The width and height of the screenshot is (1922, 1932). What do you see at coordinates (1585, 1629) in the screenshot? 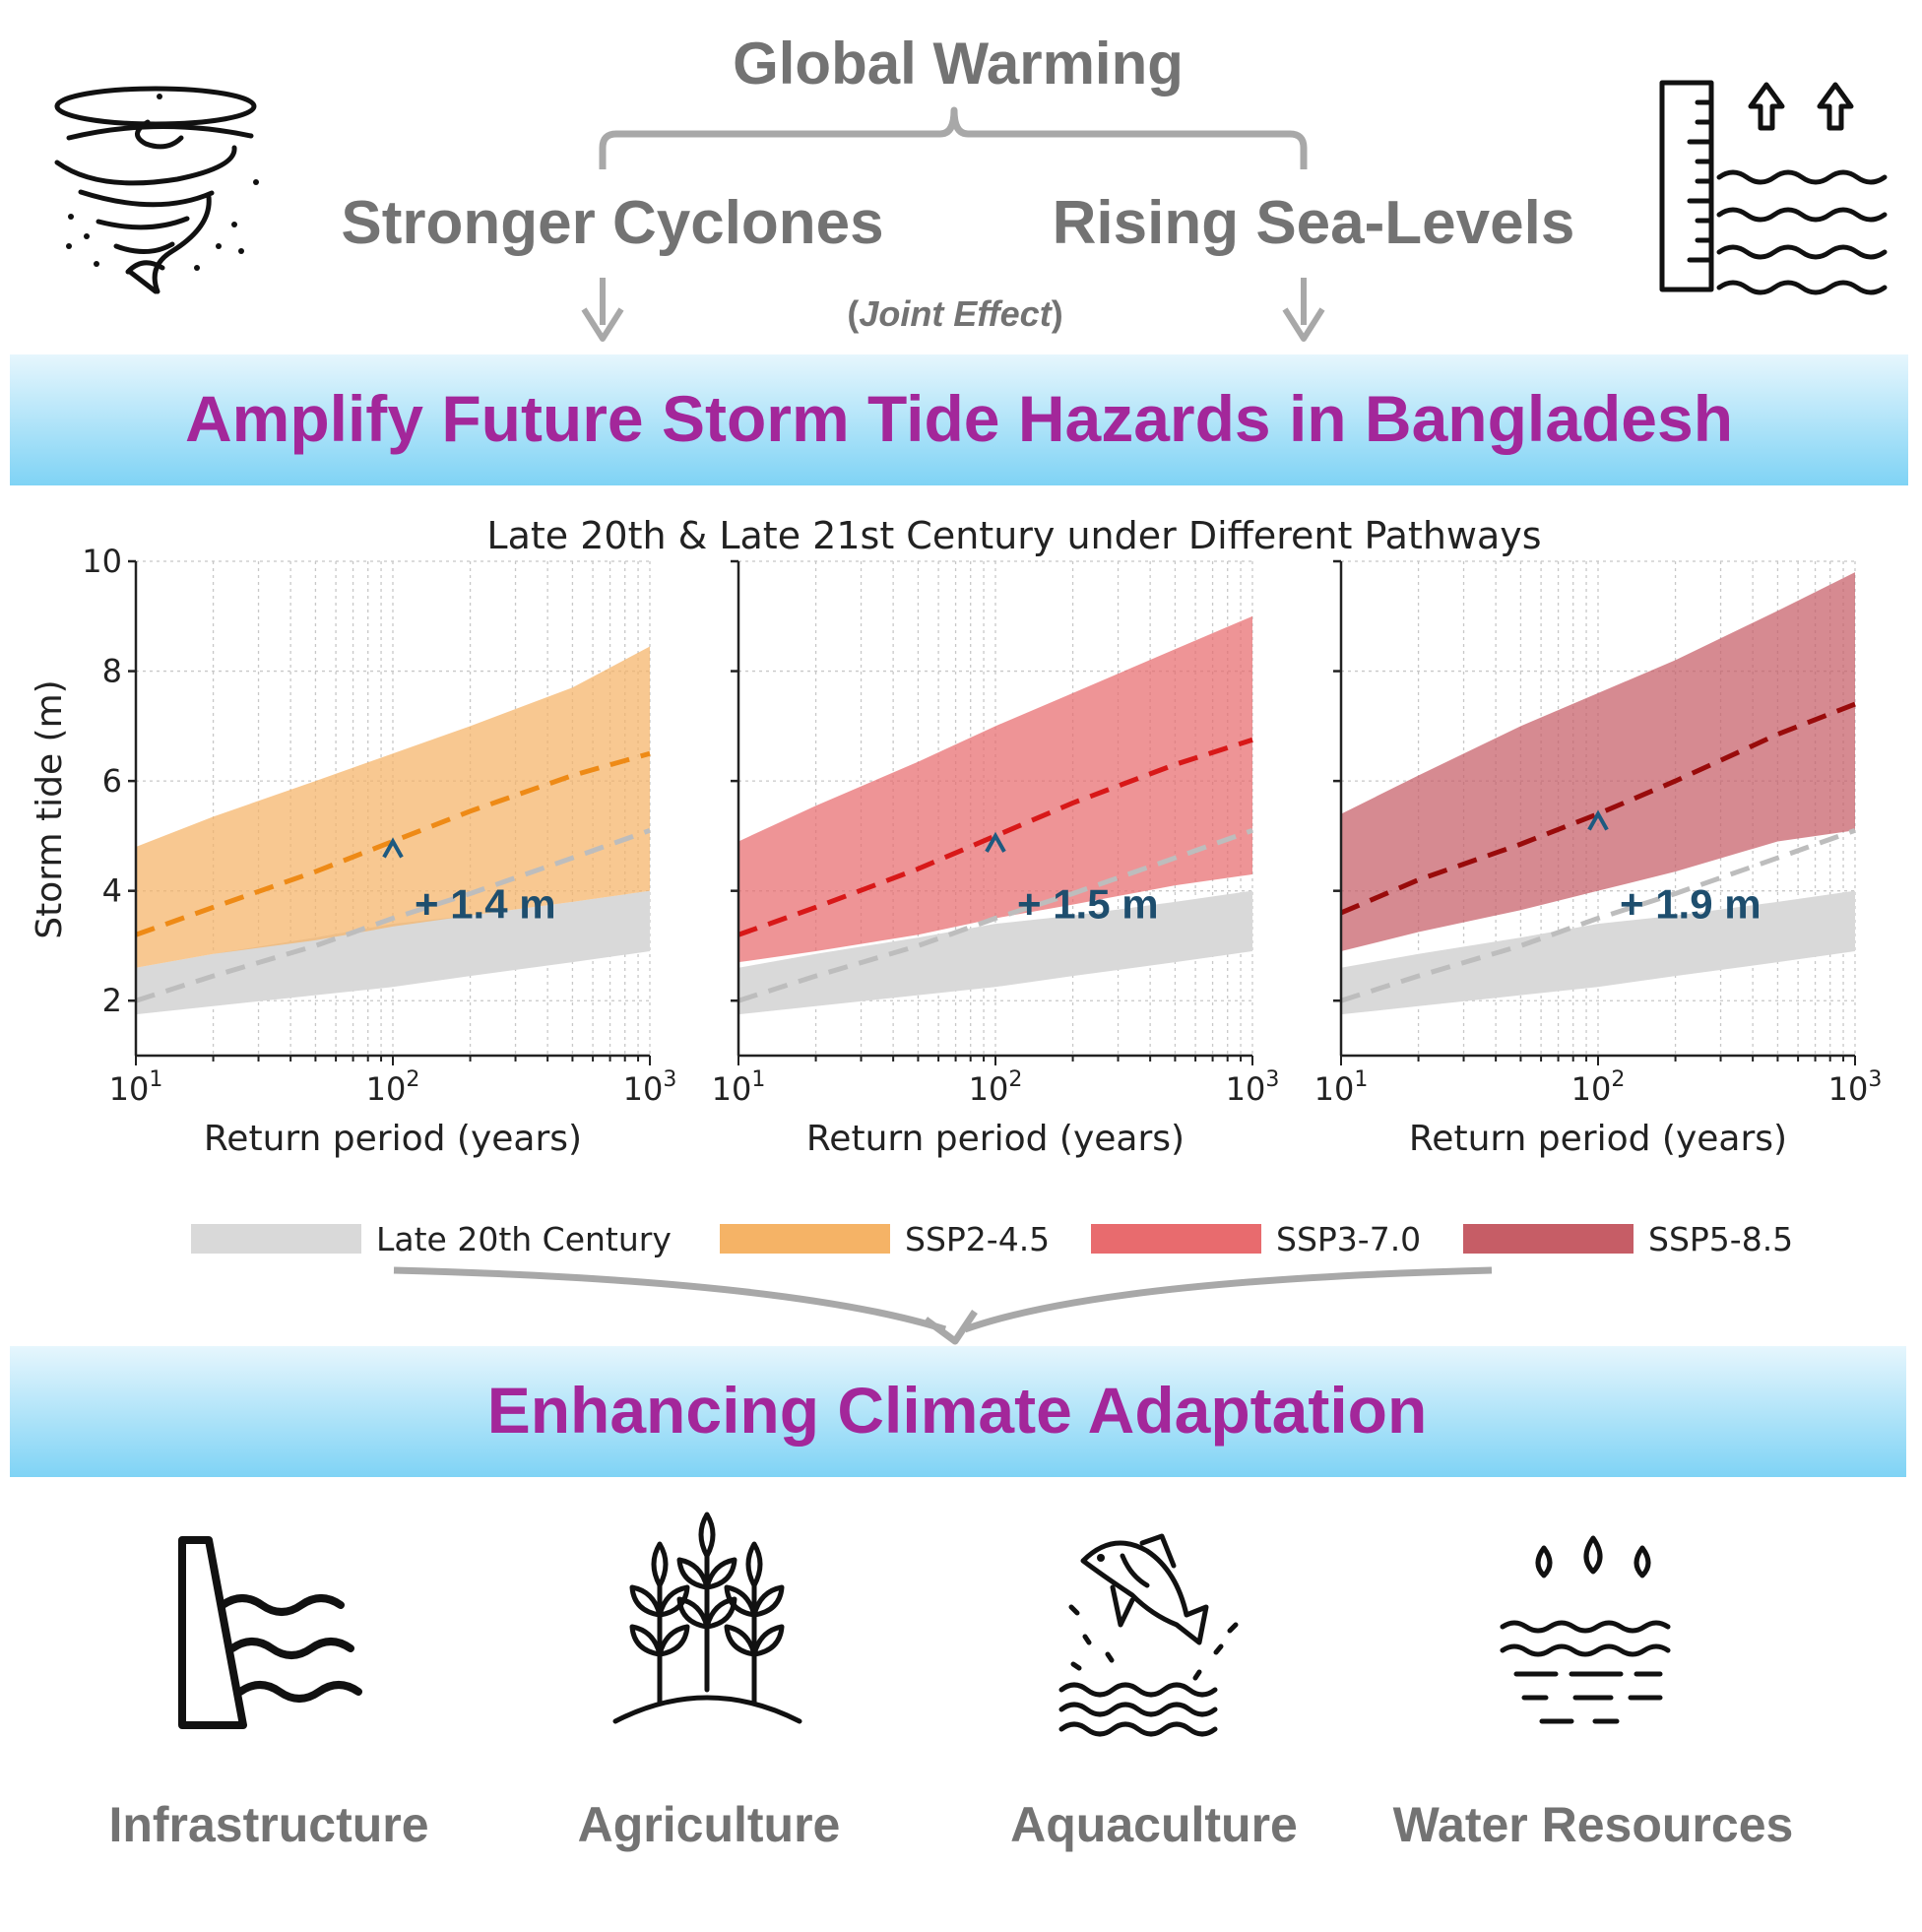
I see `water-drops-icon` at bounding box center [1585, 1629].